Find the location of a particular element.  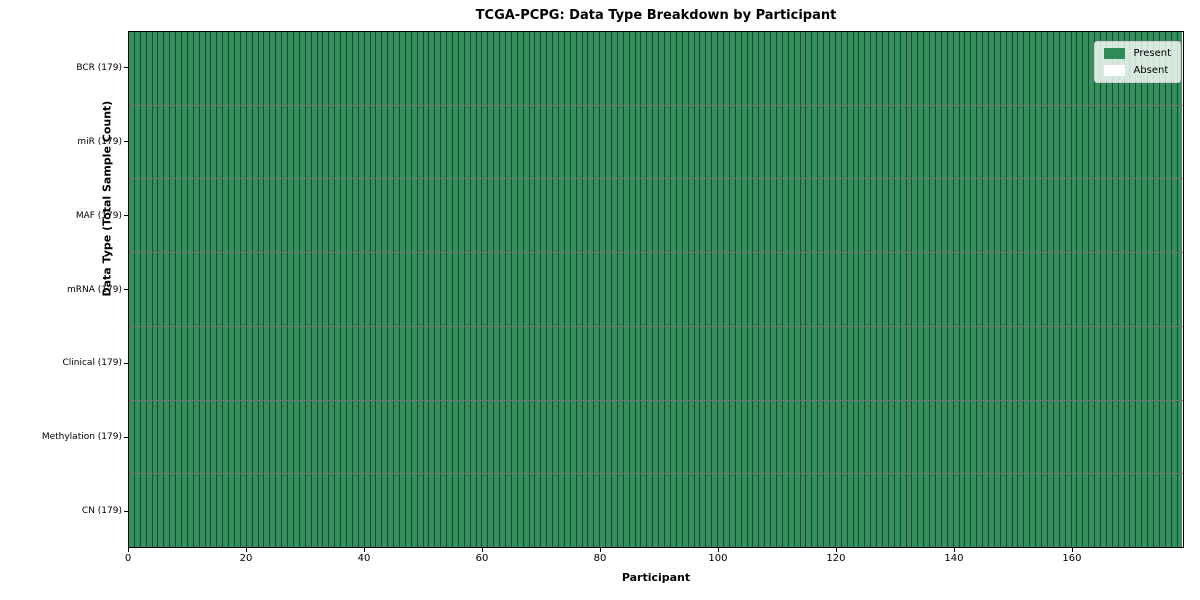

heatmap-row-cn is located at coordinates (656, 511).